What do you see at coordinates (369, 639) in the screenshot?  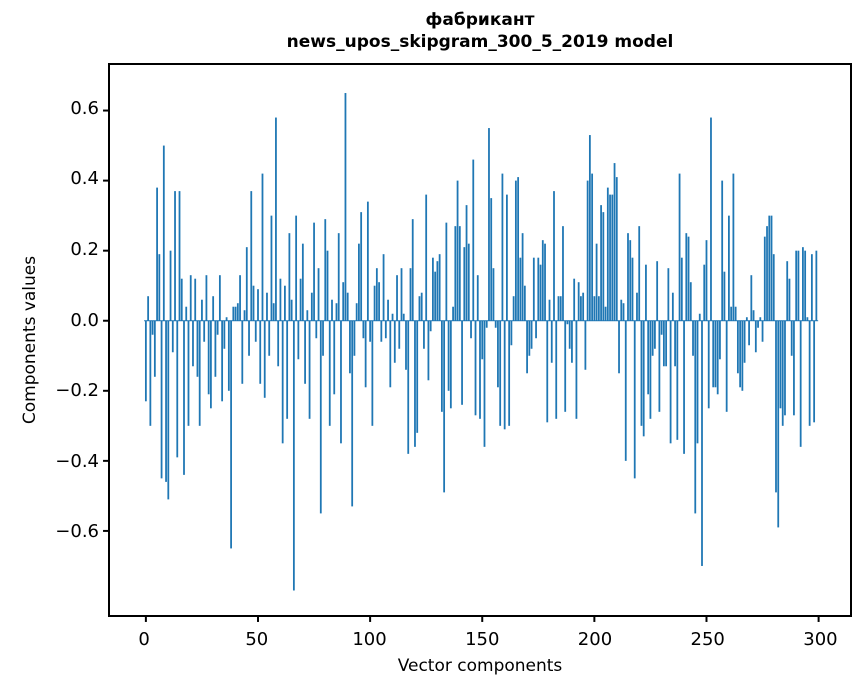 I see `x-tick-label: 100` at bounding box center [369, 639].